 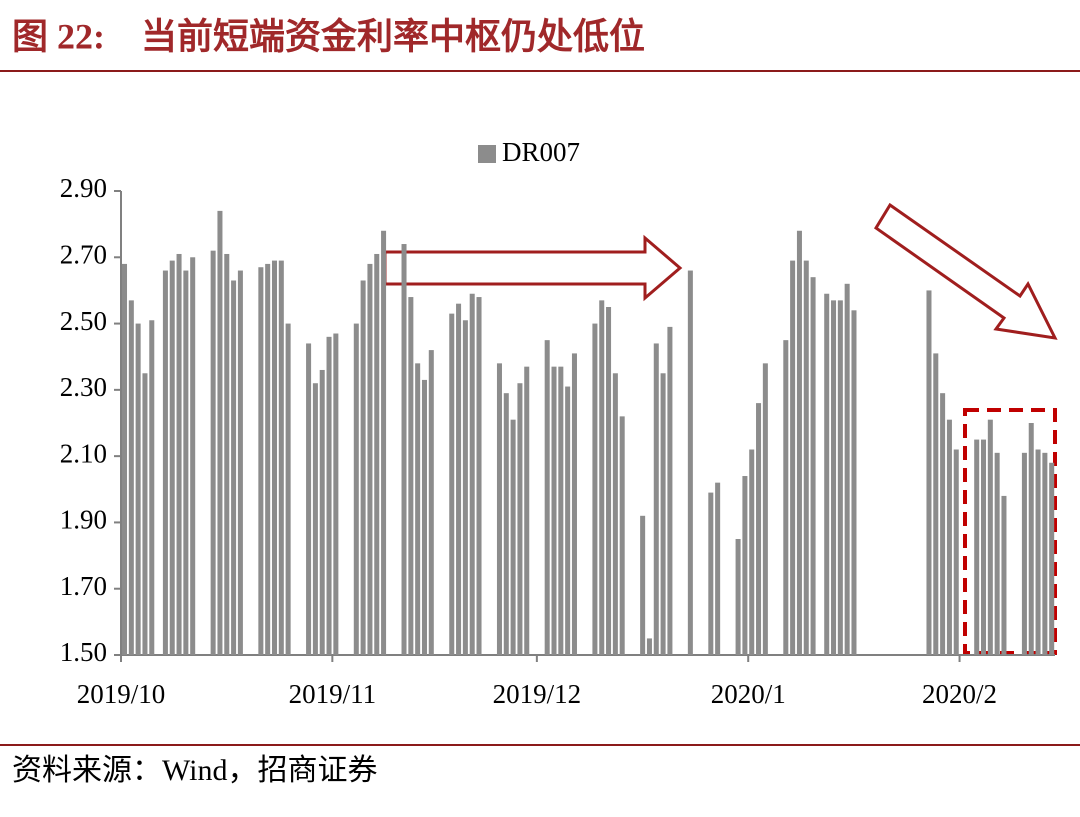 What do you see at coordinates (83, 453) in the screenshot?
I see `y-tick-label: 2.10` at bounding box center [83, 453].